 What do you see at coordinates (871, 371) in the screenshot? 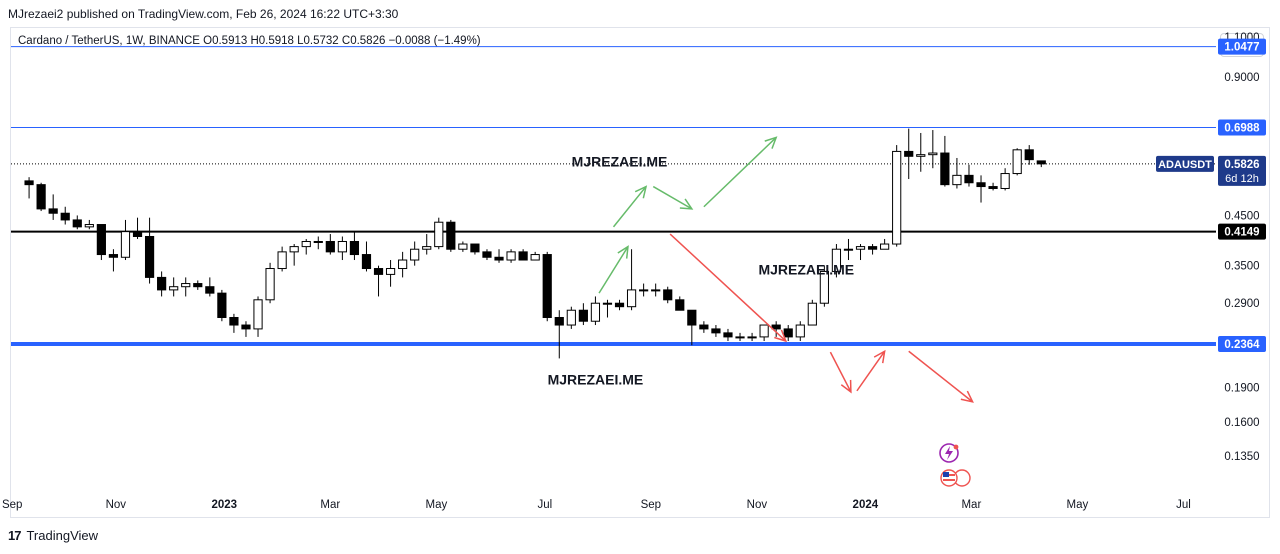
I see `red-arrow-shaft` at bounding box center [871, 371].